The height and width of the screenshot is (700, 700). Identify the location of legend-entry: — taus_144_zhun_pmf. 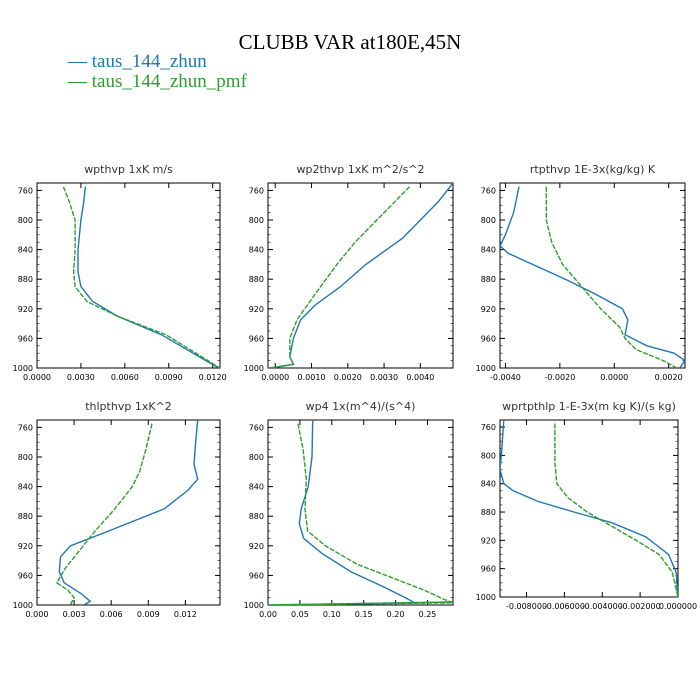
(157, 82).